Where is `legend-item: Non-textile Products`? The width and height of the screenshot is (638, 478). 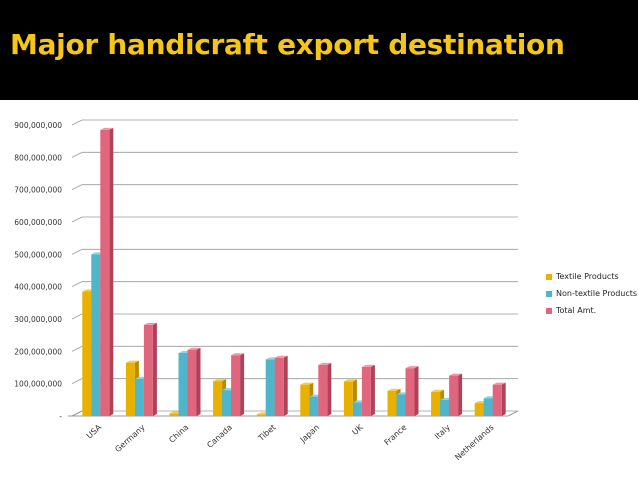
legend-item: Non-textile Products is located at coordinates (591, 293).